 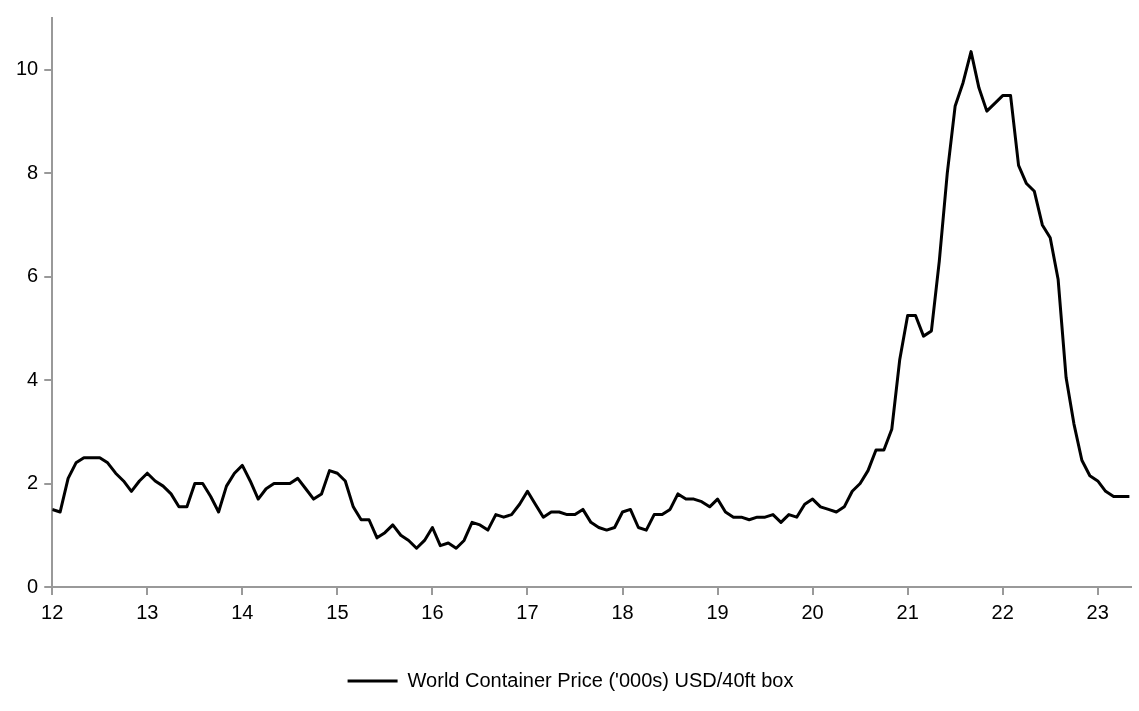 What do you see at coordinates (33, 171) in the screenshot?
I see `y-tick-label: 8` at bounding box center [33, 171].